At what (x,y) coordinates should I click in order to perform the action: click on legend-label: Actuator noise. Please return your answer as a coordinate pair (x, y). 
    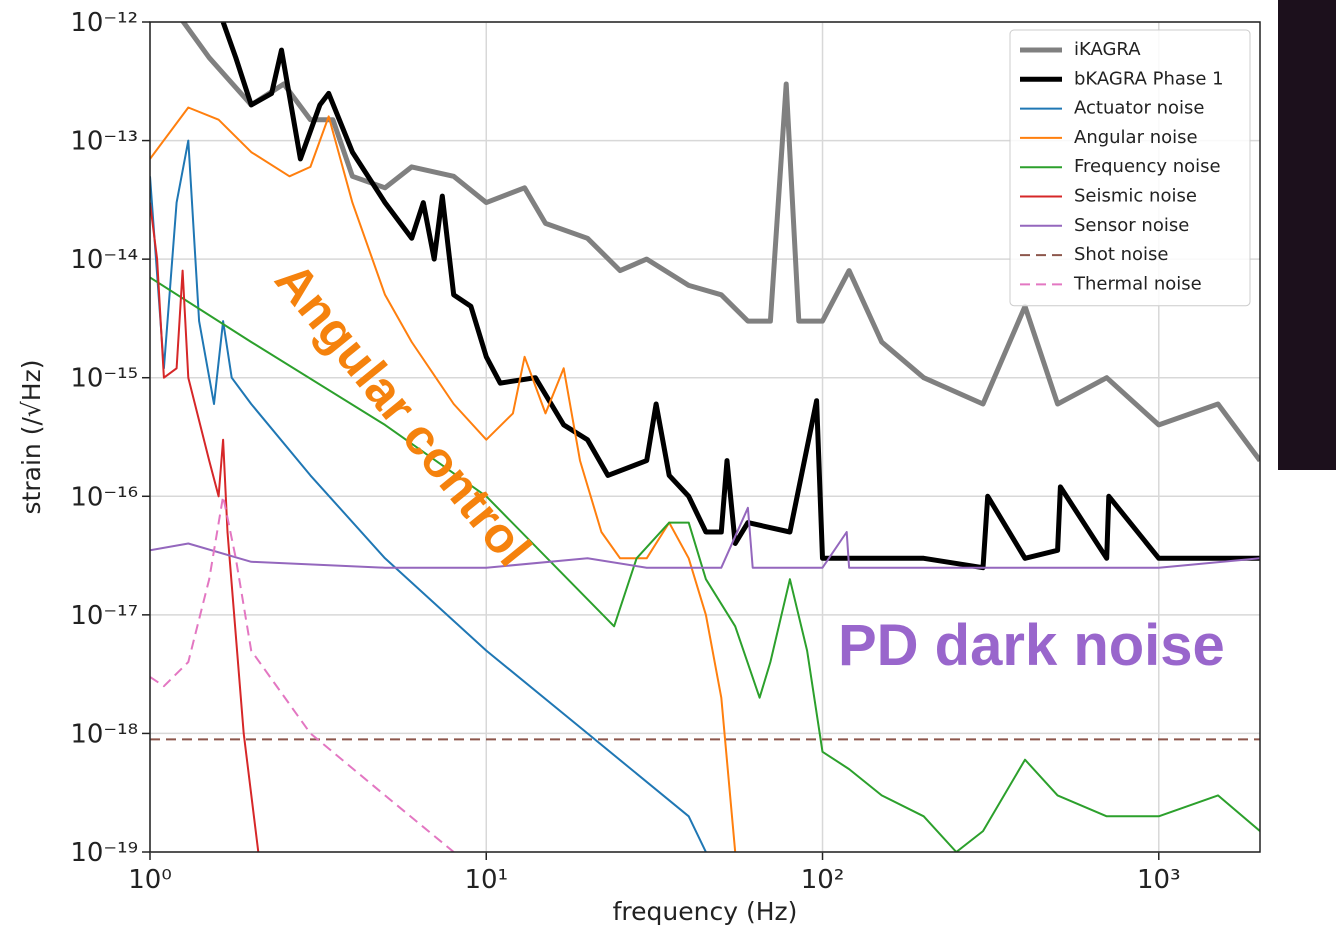
    Looking at the image, I should click on (1139, 108).